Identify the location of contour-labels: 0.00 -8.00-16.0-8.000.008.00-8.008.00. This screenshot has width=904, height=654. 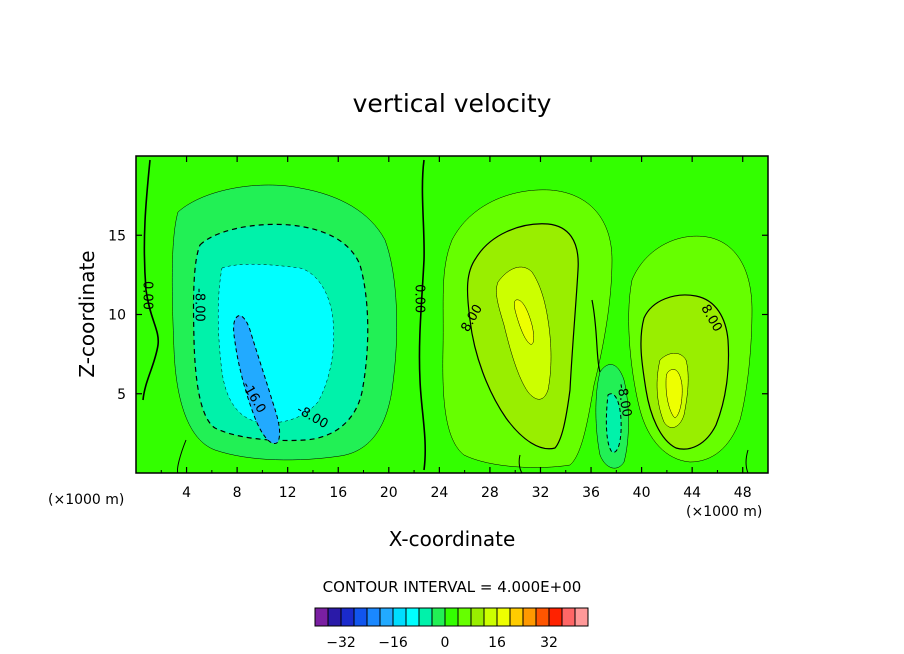
(432, 356).